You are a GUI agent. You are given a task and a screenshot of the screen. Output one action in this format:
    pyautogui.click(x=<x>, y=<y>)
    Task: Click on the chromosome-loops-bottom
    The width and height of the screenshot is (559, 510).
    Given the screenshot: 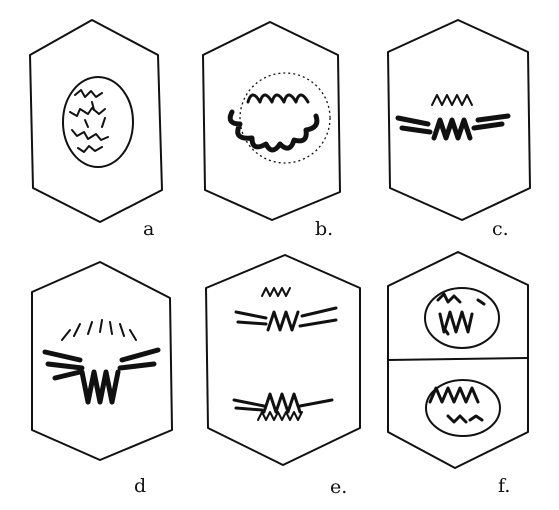 What is the action you would take?
    pyautogui.click(x=273, y=131)
    